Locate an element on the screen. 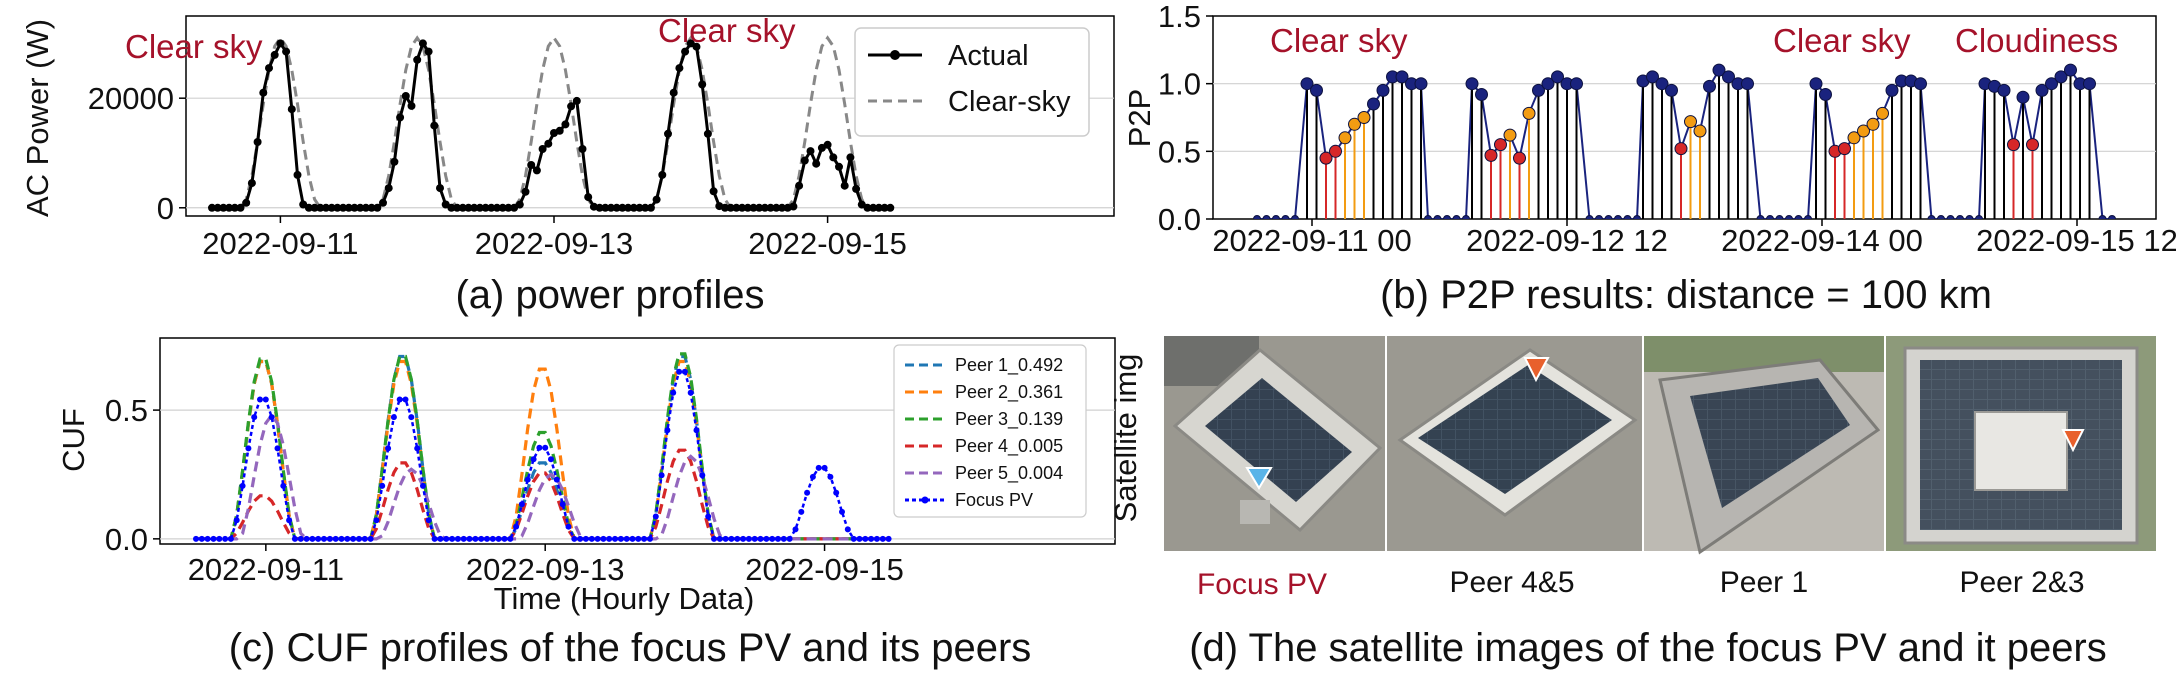  series-b is located at coordinates (1684, 141).